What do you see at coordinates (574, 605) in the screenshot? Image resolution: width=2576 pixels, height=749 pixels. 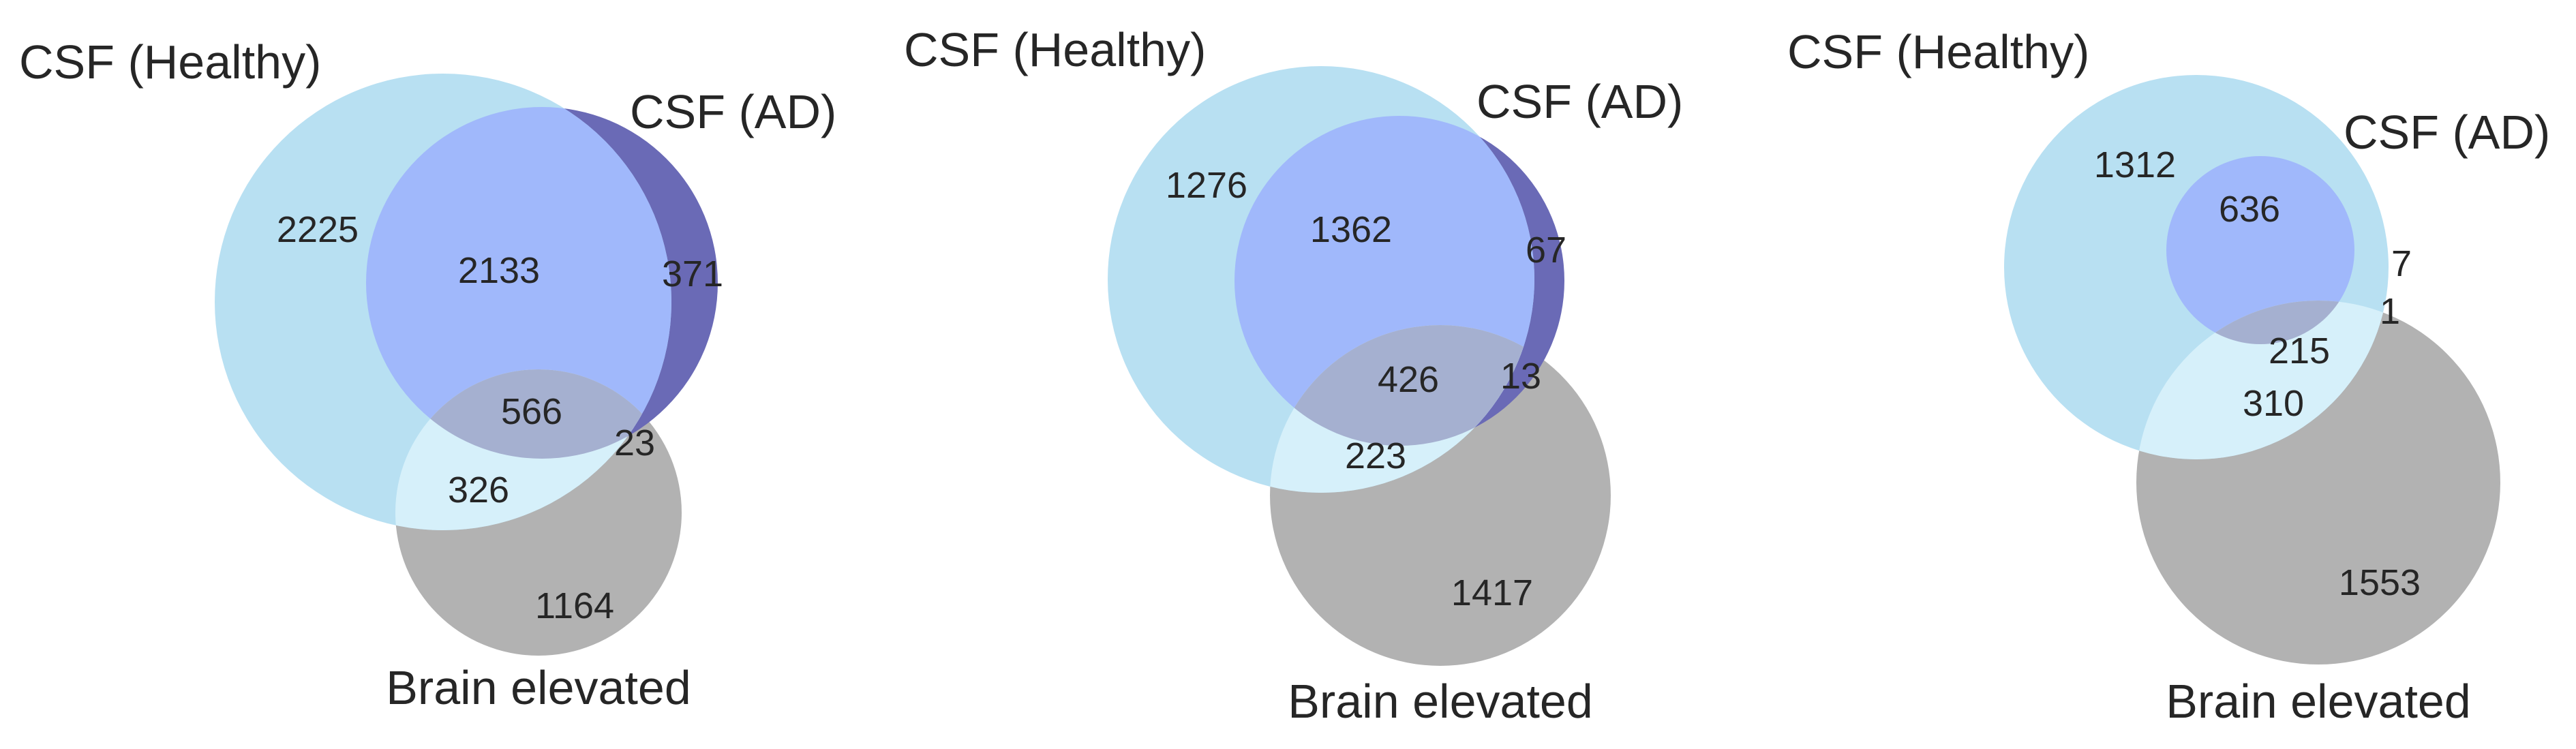 I see `count-brain-only: 1164` at bounding box center [574, 605].